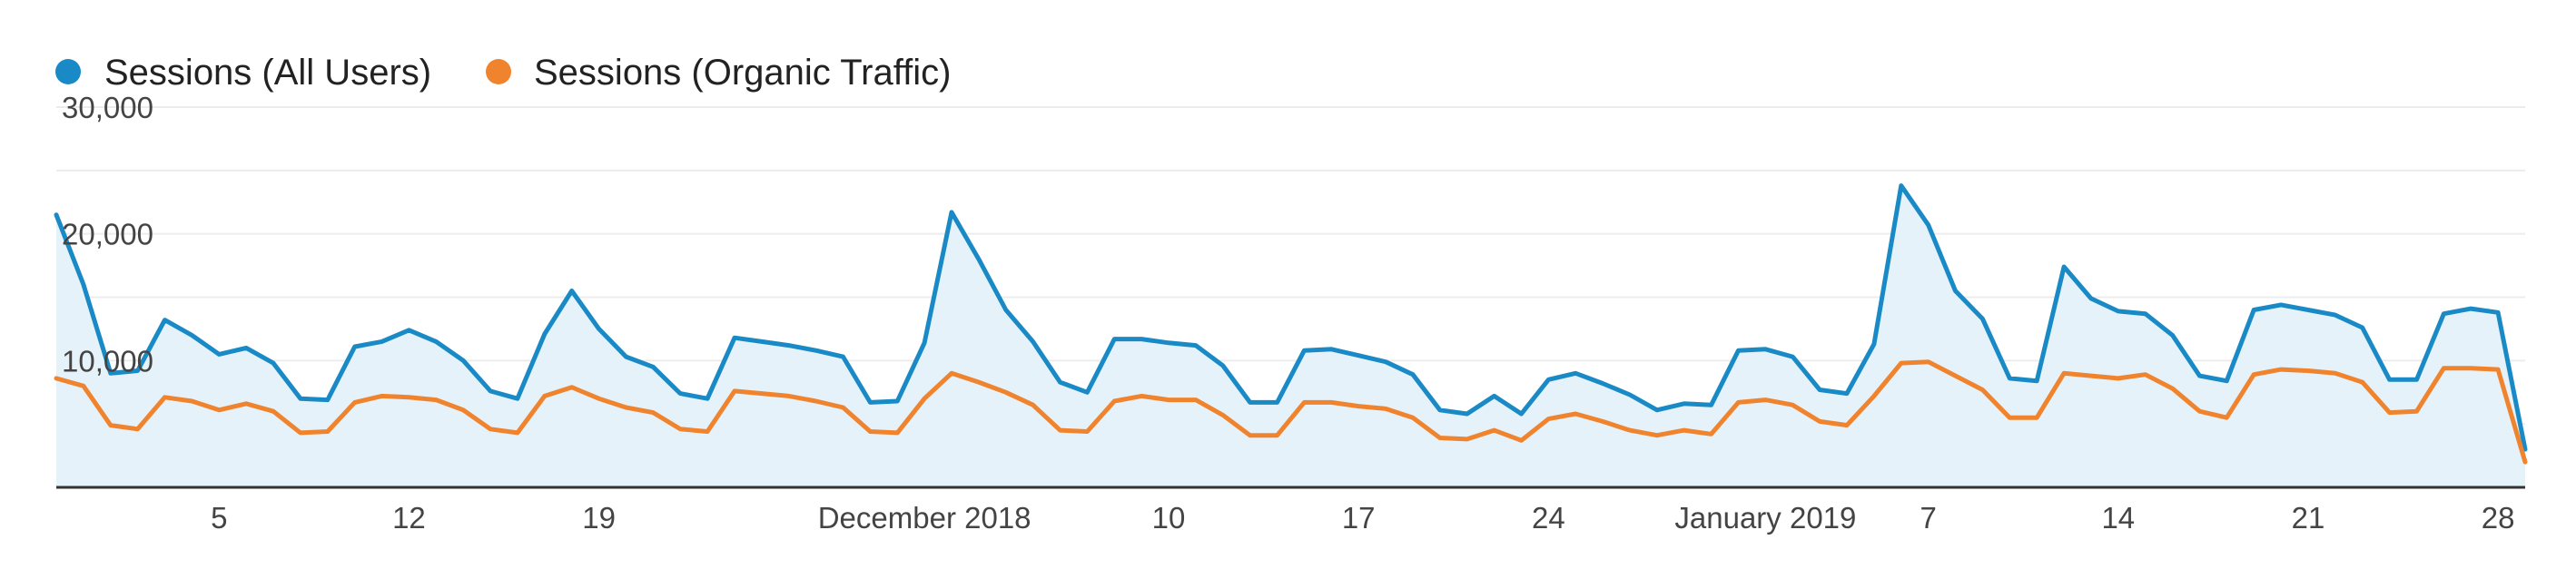 The height and width of the screenshot is (579, 2576). Describe the element at coordinates (2118, 518) in the screenshot. I see `x-tick-label: 14` at that location.